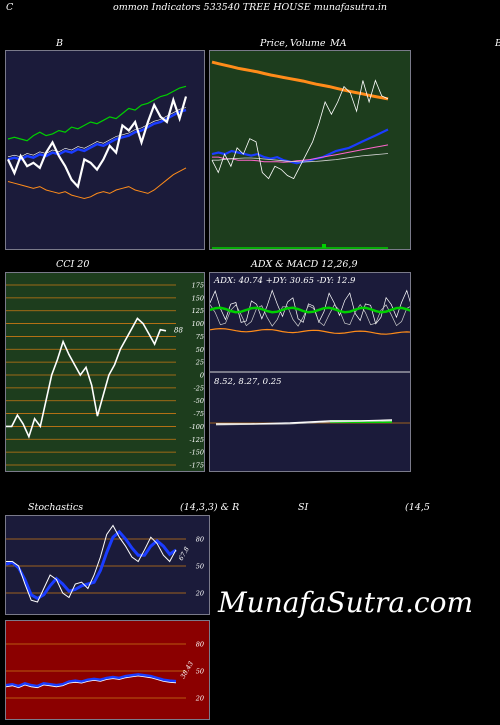 This screenshot has height=725, width=500. I want to click on adx-plus-di-line, so click(310, 307).